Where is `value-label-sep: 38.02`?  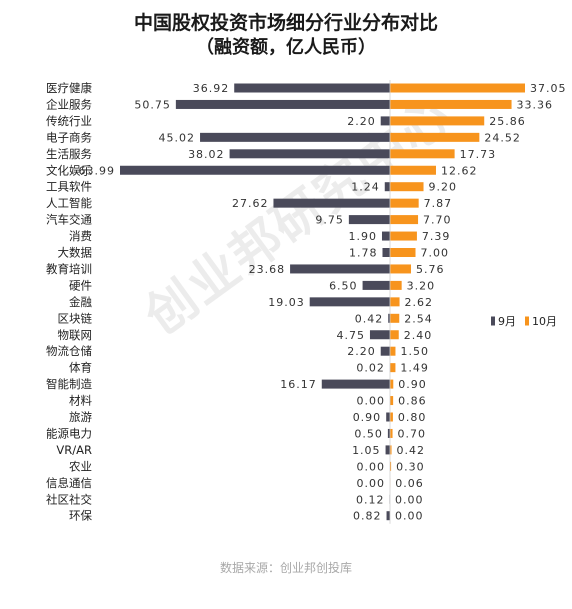 value-label-sep: 38.02 is located at coordinates (206, 154).